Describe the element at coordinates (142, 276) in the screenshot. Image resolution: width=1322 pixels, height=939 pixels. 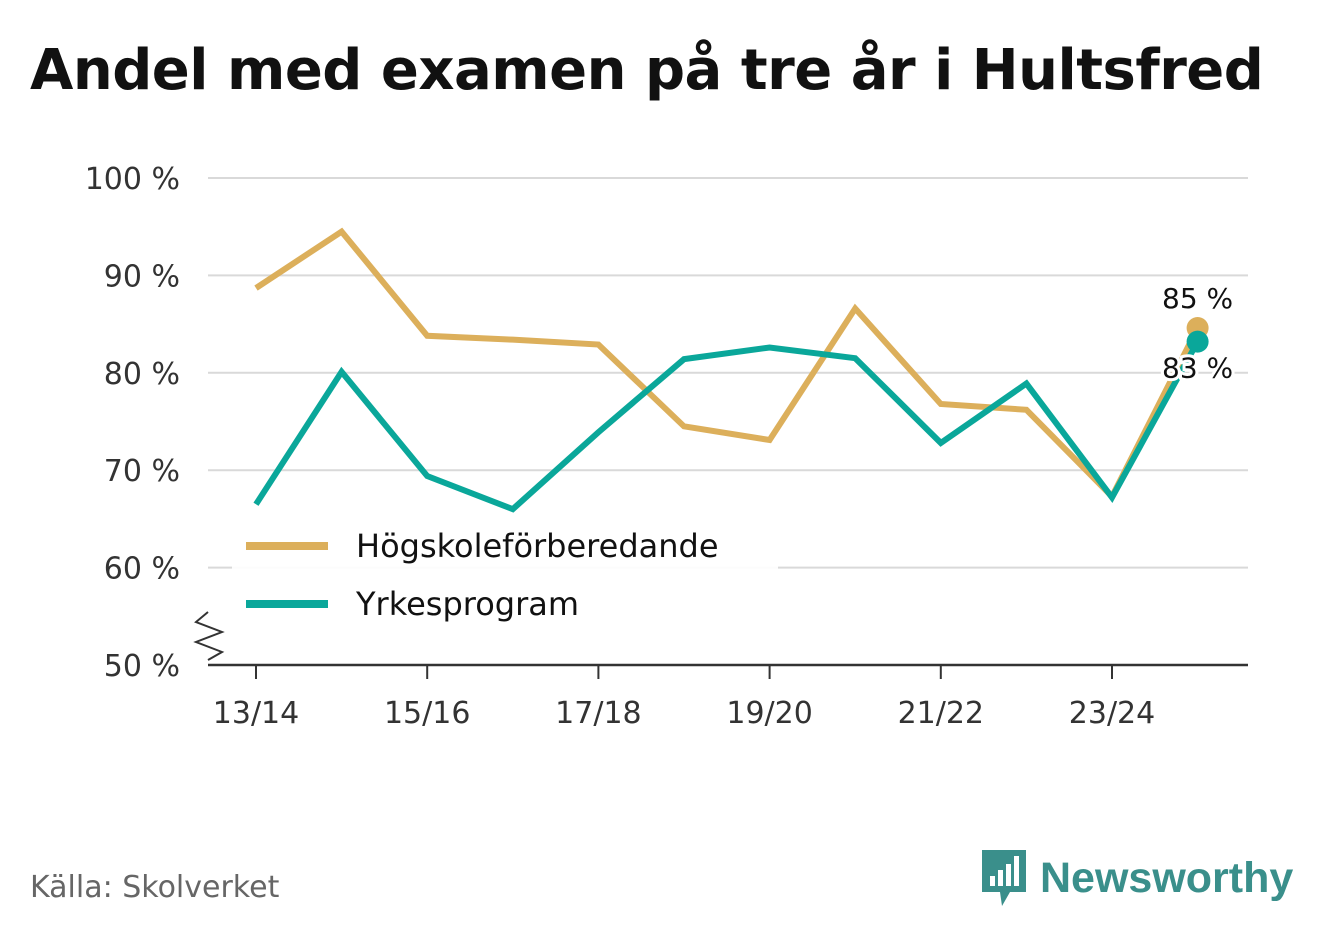
I see `y-tick-label: 90 %` at that location.